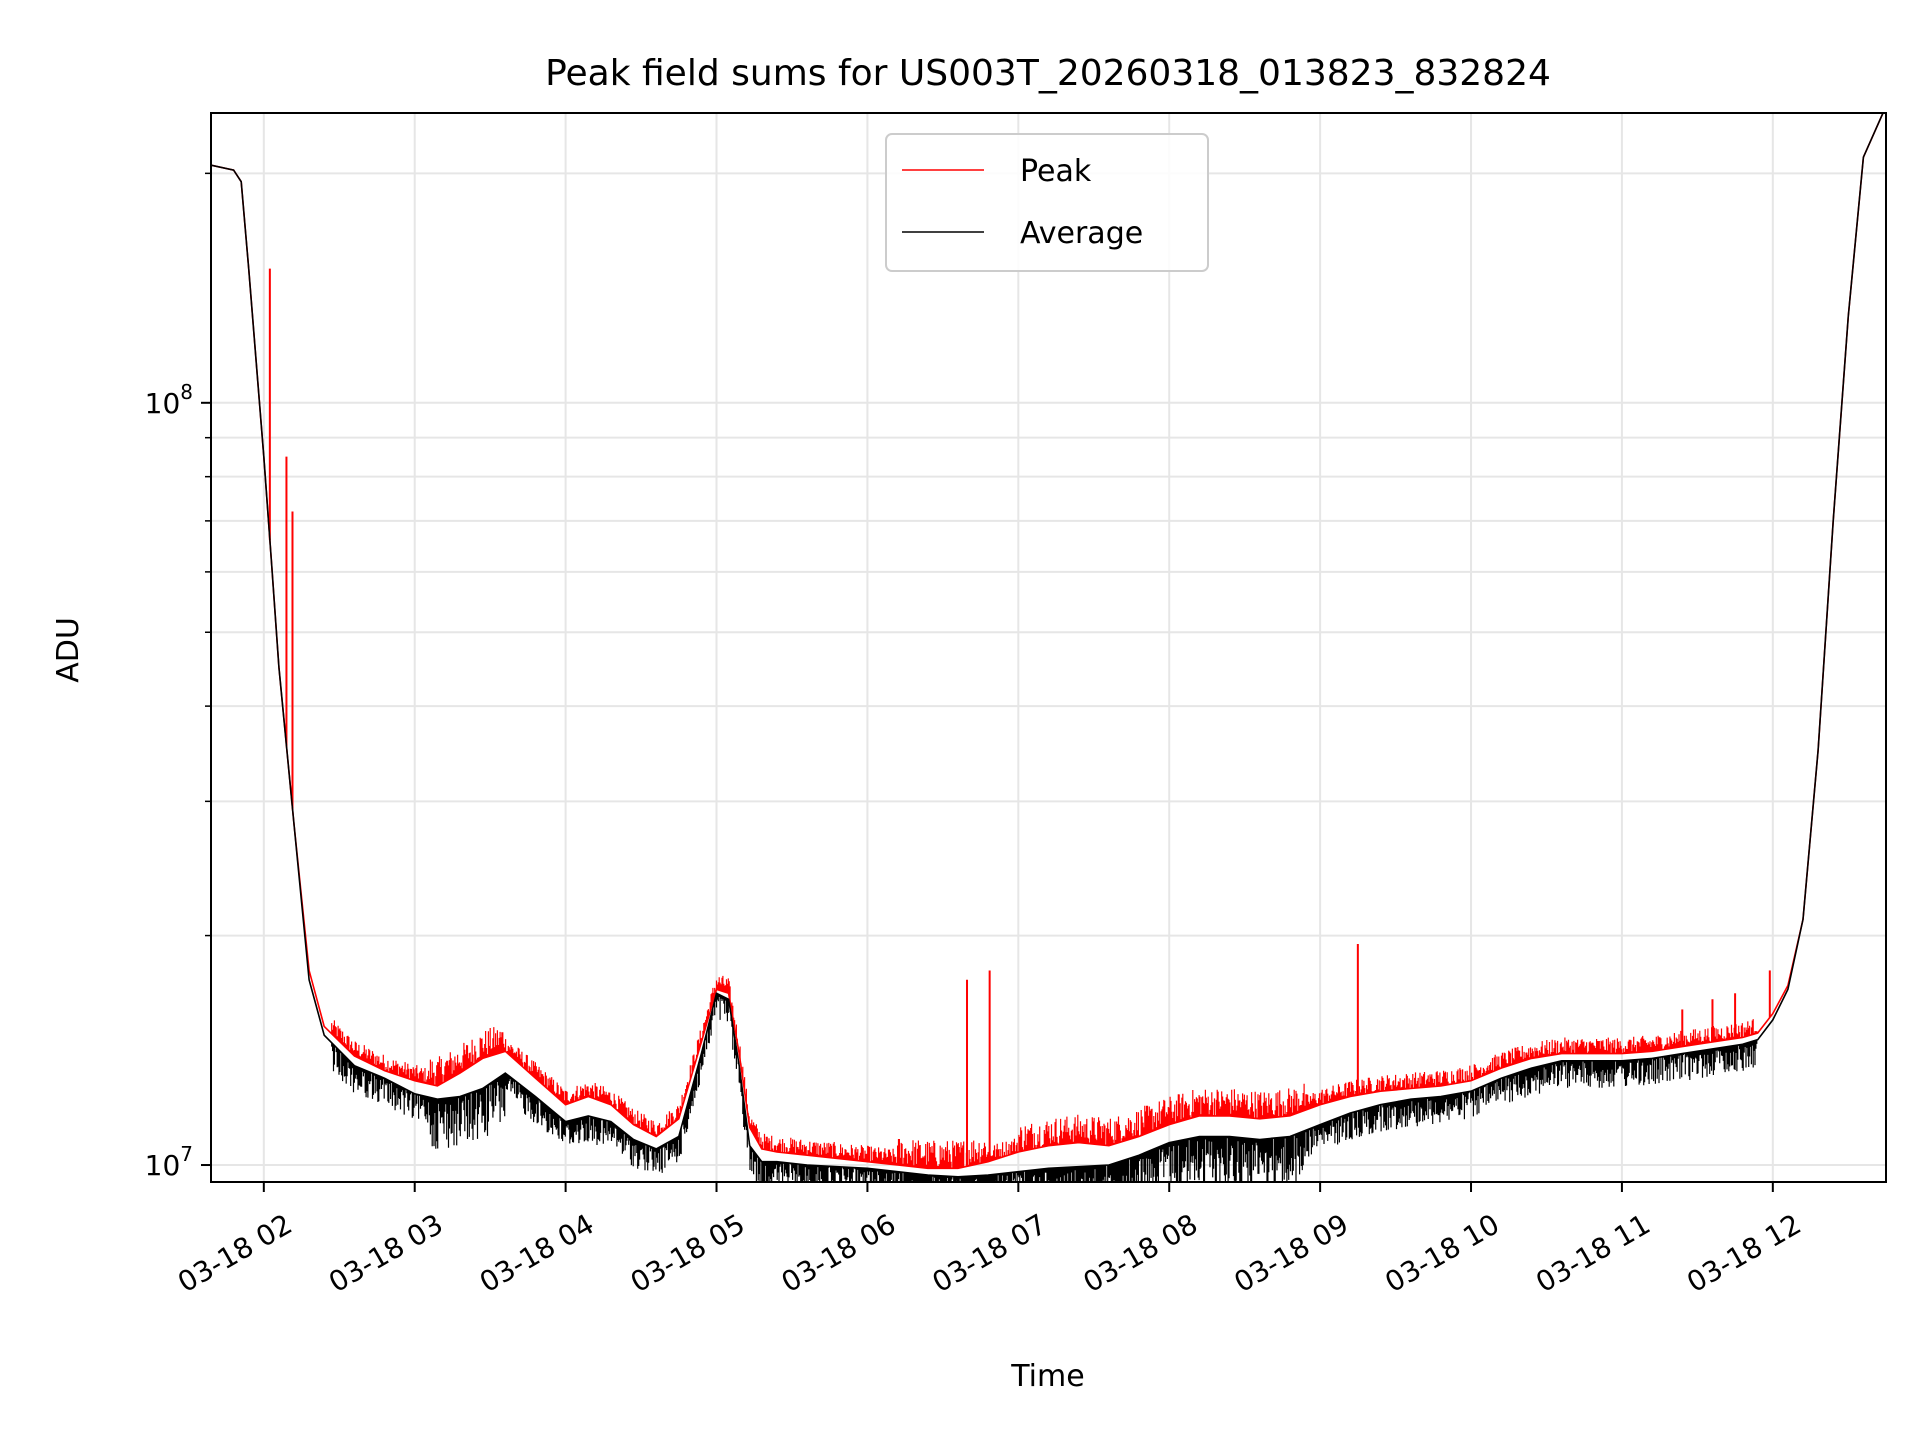 The image size is (1920, 1440). What do you see at coordinates (1047, 1376) in the screenshot?
I see `x-axis-label: Time` at bounding box center [1047, 1376].